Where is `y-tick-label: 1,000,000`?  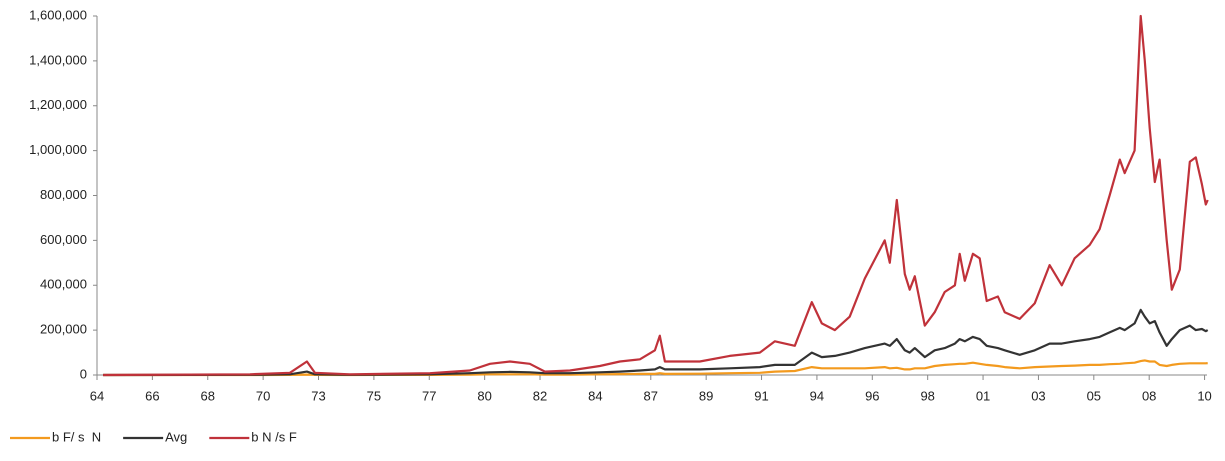
y-tick-label: 1,000,000 is located at coordinates (58, 149).